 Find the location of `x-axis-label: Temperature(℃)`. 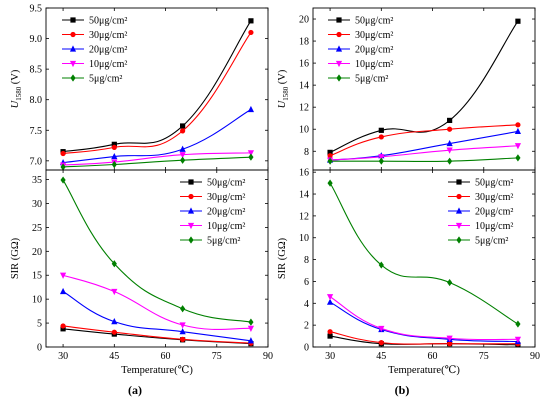

x-axis-label: Temperature(℃) is located at coordinates (424, 370).